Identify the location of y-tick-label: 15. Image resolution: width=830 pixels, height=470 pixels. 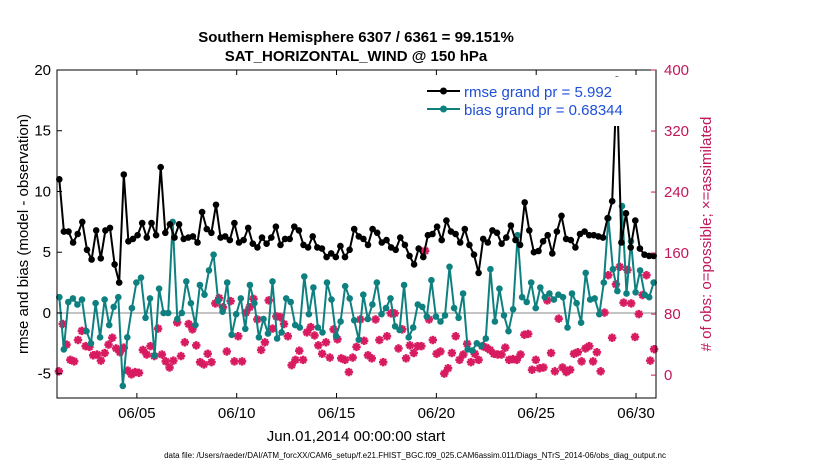
(42, 131).